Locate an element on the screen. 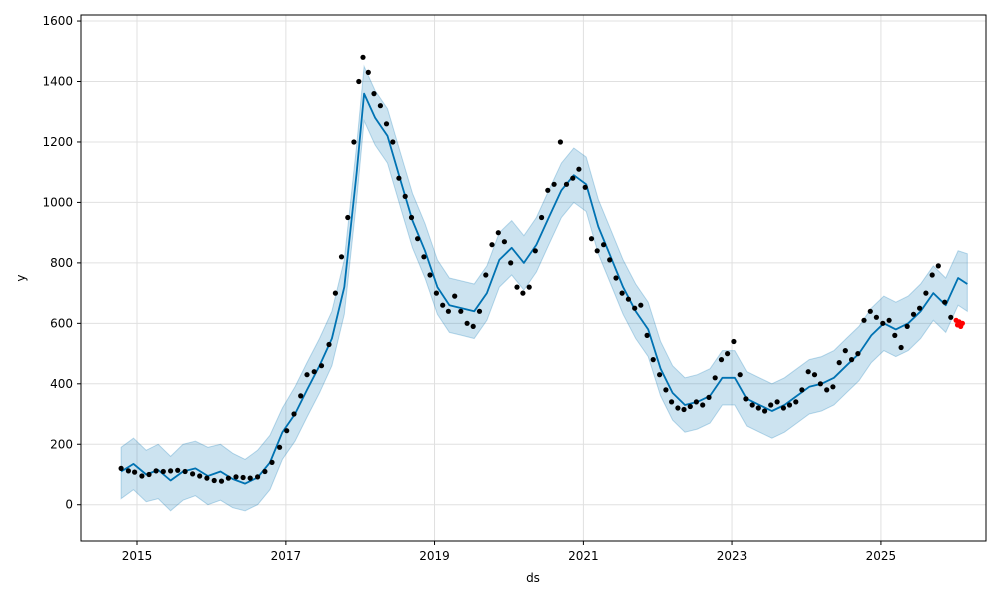  y-tick-label: 1600 is located at coordinates (57, 21).